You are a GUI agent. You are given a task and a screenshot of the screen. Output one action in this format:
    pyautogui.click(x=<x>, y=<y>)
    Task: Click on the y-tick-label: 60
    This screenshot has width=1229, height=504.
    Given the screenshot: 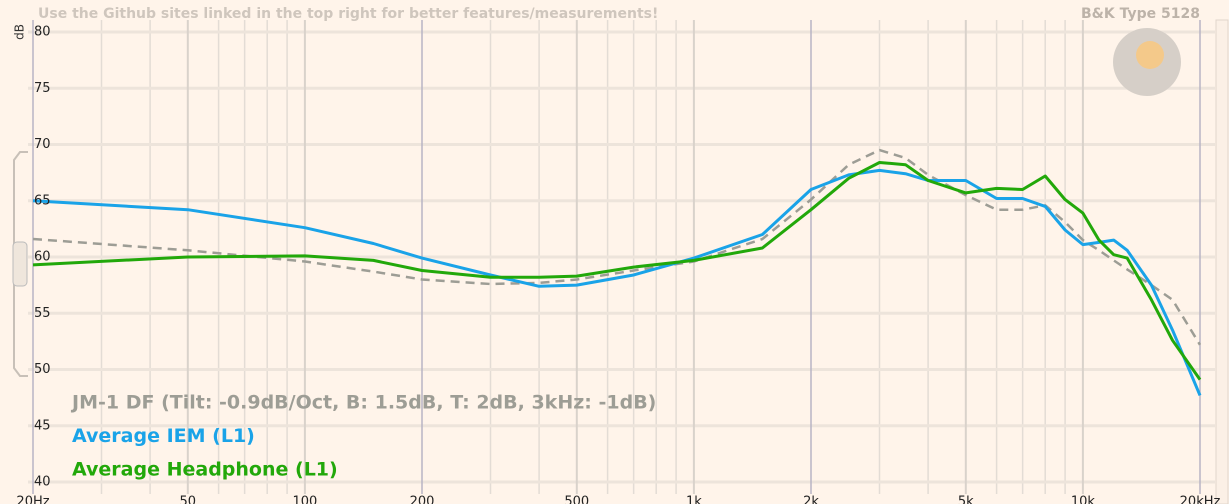 What is the action you would take?
    pyautogui.click(x=42, y=257)
    